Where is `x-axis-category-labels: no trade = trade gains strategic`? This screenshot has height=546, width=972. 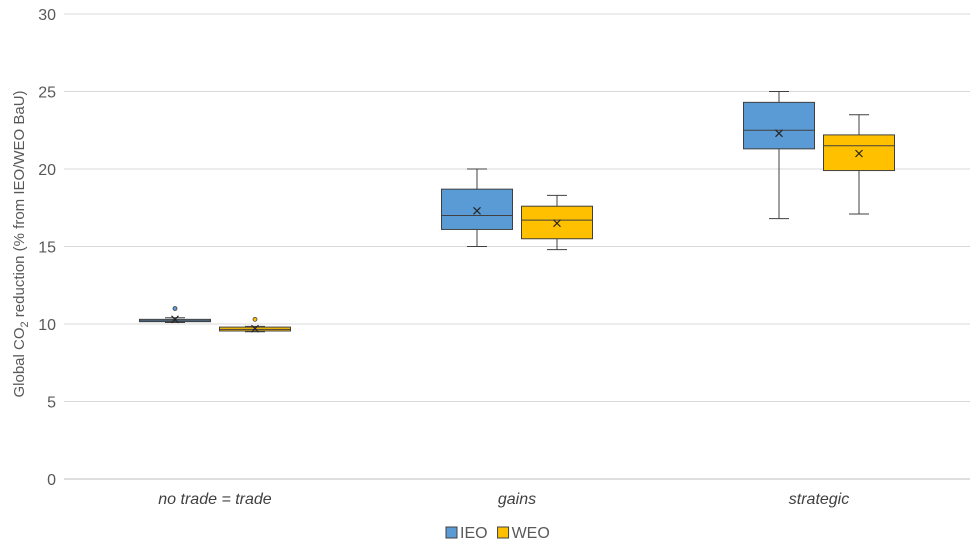 x-axis-category-labels: no trade = trade gains strategic is located at coordinates (503, 499).